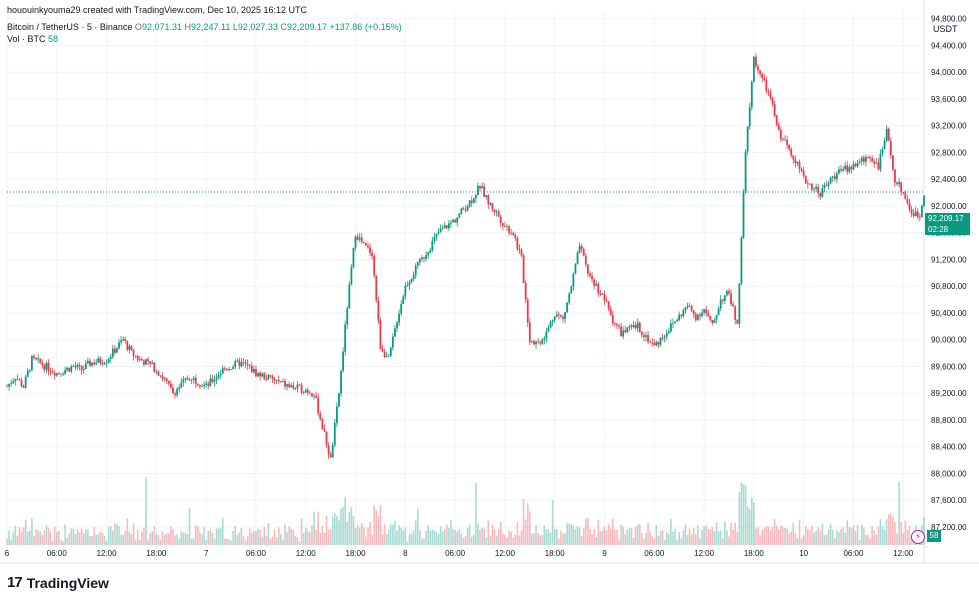 This screenshot has height=603, width=979. Describe the element at coordinates (15, 582) in the screenshot. I see `tradingview-mark-icon: 17` at that location.